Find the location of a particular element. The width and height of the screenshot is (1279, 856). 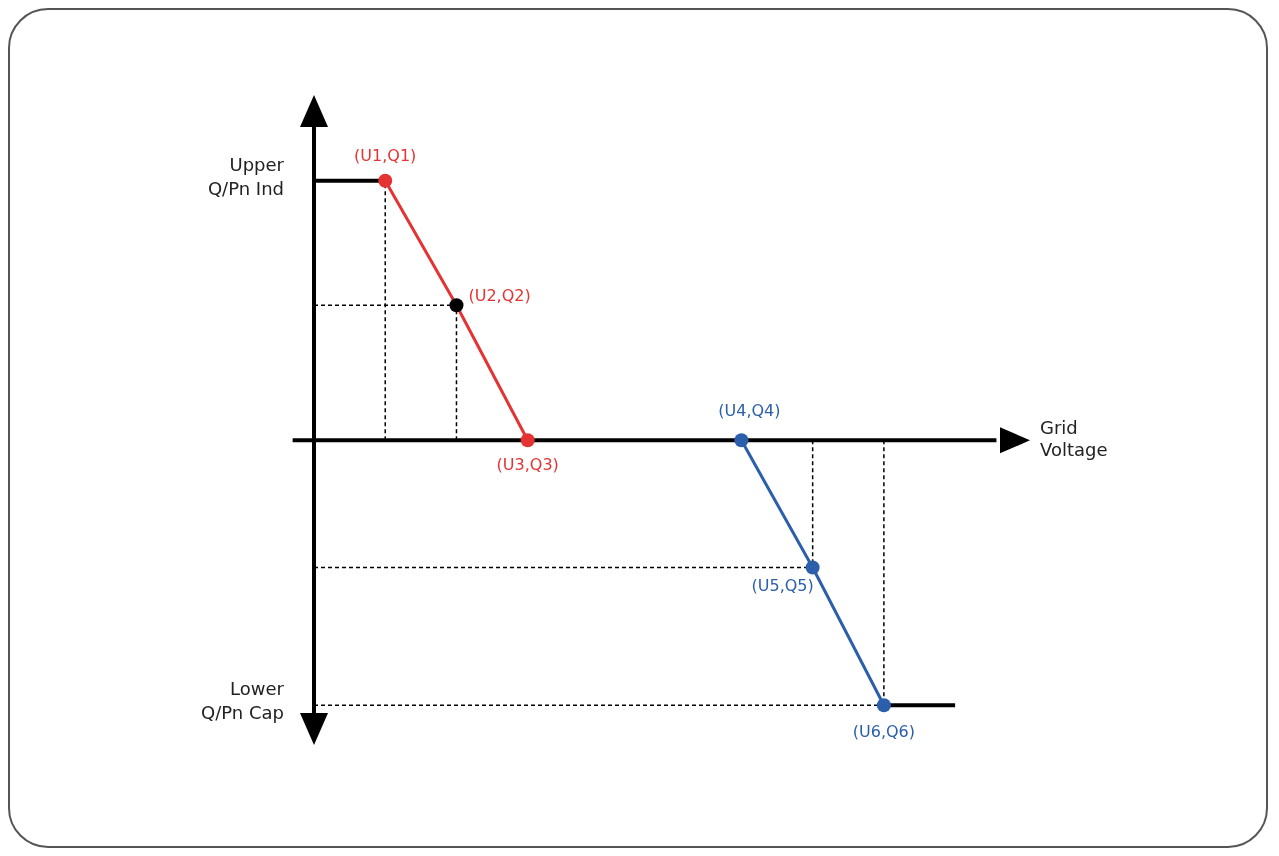

annotation: (U3,Q3) is located at coordinates (527, 465).